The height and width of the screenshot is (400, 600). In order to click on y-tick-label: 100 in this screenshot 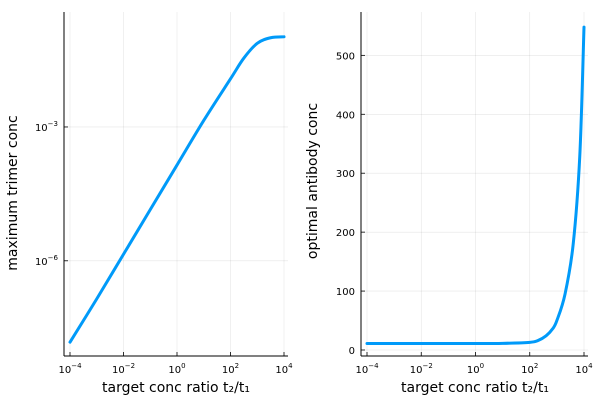, I will do `click(345, 292)`.